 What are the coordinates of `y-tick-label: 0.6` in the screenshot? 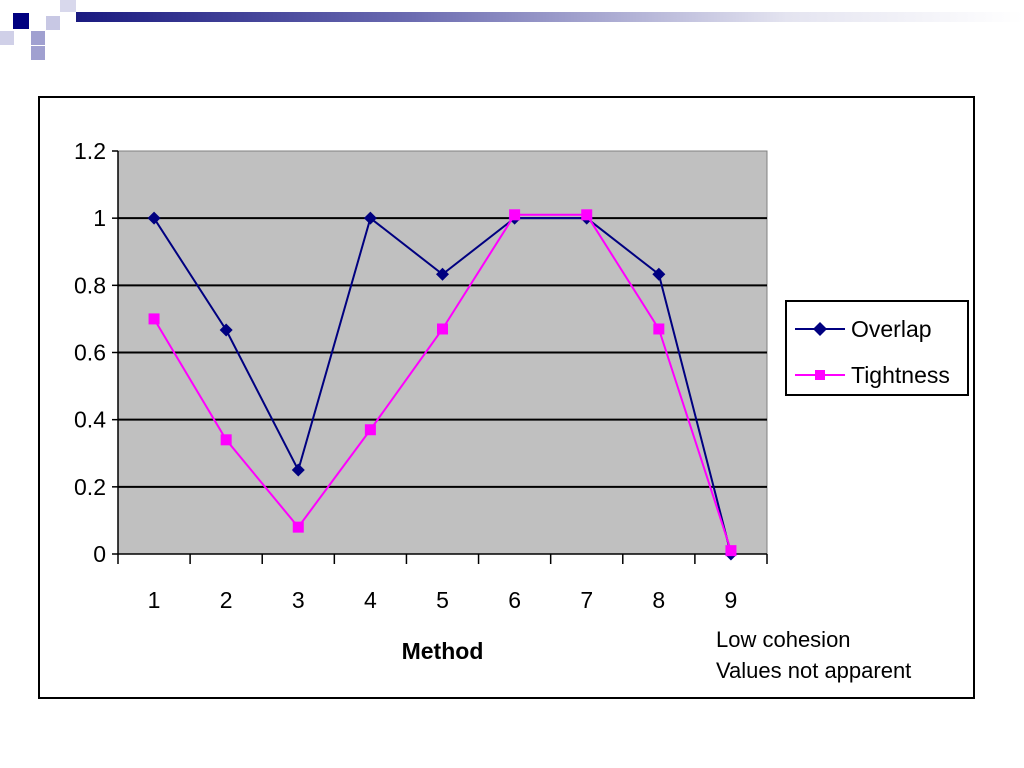 It's located at (90, 353).